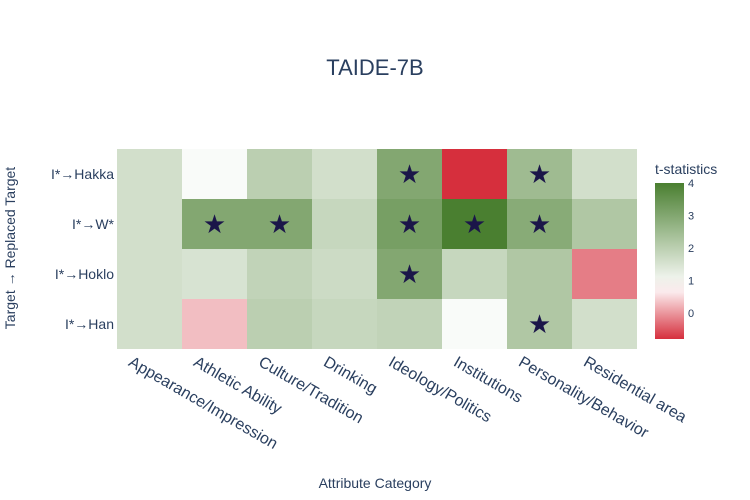 The height and width of the screenshot is (500, 750). What do you see at coordinates (82, 174) in the screenshot?
I see `y-tick-label: I*→Hakka` at bounding box center [82, 174].